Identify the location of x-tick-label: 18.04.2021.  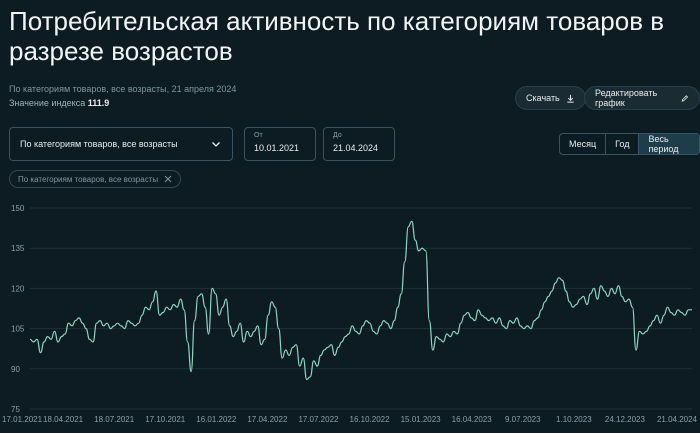
(63, 419).